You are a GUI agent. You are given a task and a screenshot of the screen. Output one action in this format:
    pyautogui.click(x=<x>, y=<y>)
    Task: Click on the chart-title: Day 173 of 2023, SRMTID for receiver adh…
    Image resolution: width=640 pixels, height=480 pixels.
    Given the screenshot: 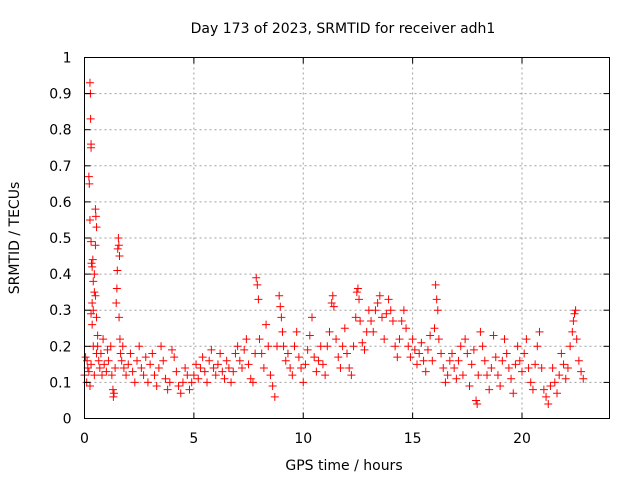 What is the action you would take?
    pyautogui.click(x=343, y=29)
    